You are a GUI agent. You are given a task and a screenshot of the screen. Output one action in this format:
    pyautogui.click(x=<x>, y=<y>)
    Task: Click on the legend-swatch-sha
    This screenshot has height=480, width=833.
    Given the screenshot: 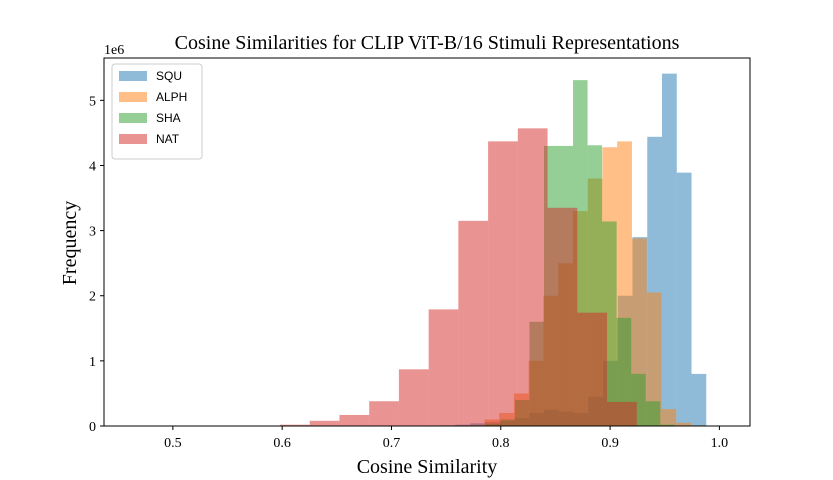 What is the action you would take?
    pyautogui.click(x=133, y=118)
    